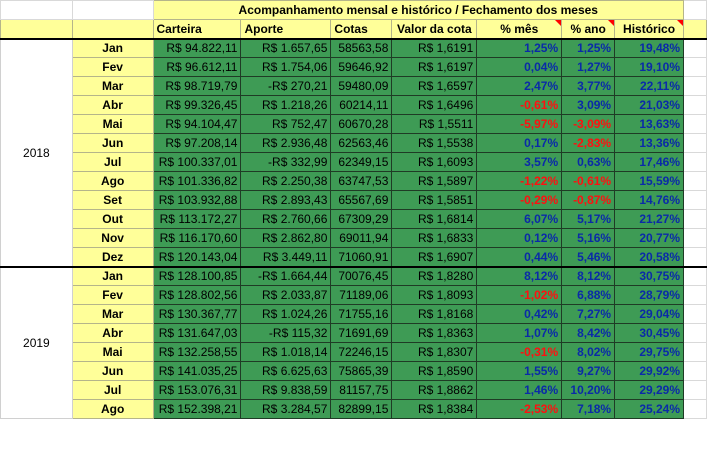 This screenshot has width=707, height=449. Describe the element at coordinates (286, 105) in the screenshot. I see `aporte-cell: R$ 1.218,26` at that location.